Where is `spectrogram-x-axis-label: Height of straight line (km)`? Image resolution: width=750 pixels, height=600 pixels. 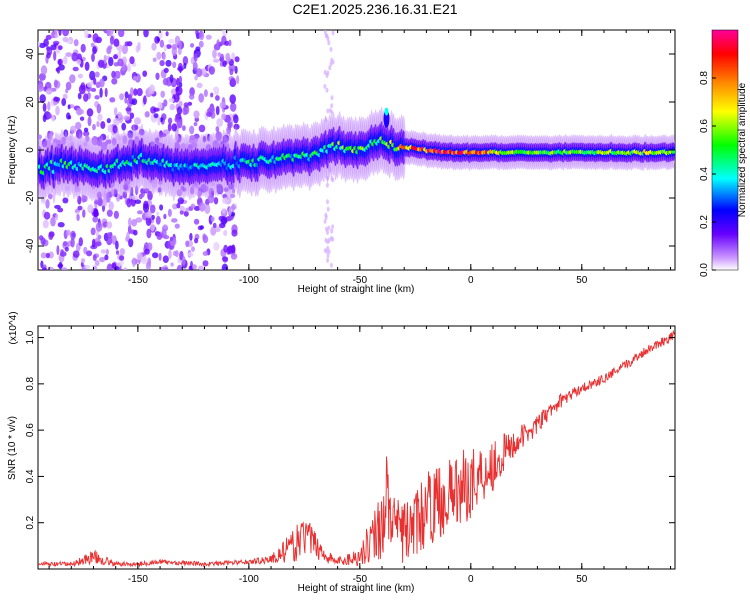 spectrogram-x-axis-label: Height of straight line (km) is located at coordinates (356, 289).